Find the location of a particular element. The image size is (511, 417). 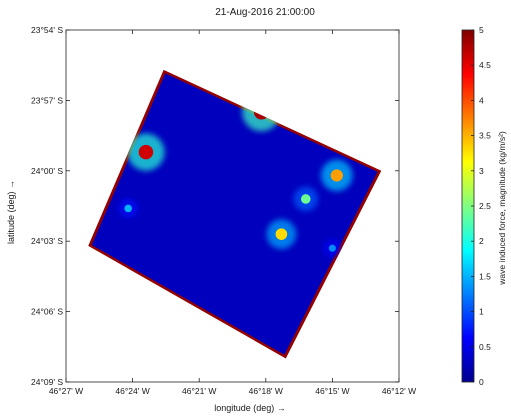

colorbar-tick-label: 1.5 is located at coordinates (485, 276).